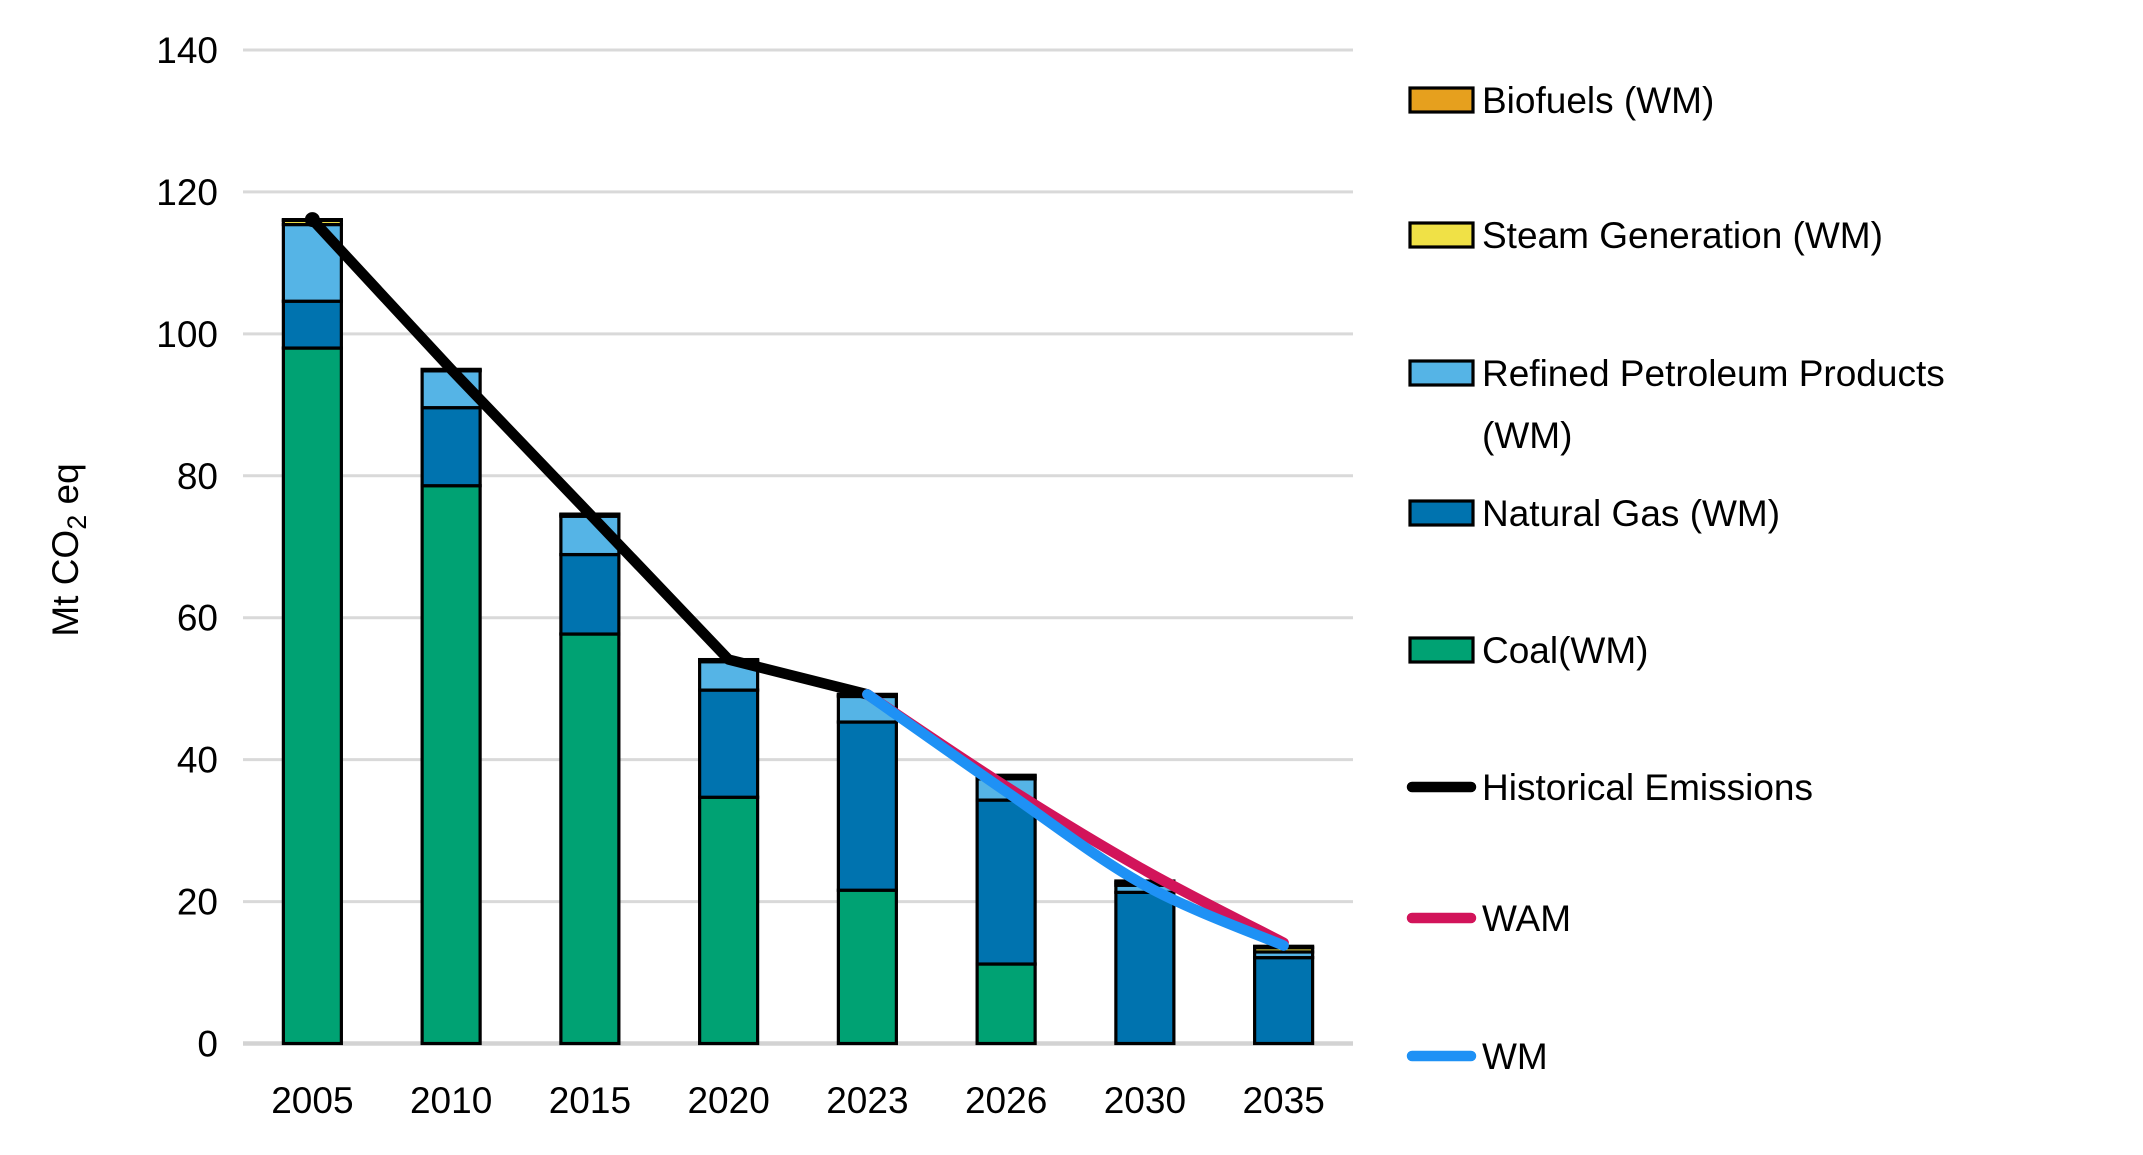 The height and width of the screenshot is (1155, 2143). I want to click on legend-swatch-biofuels-wm-, so click(1441, 100).